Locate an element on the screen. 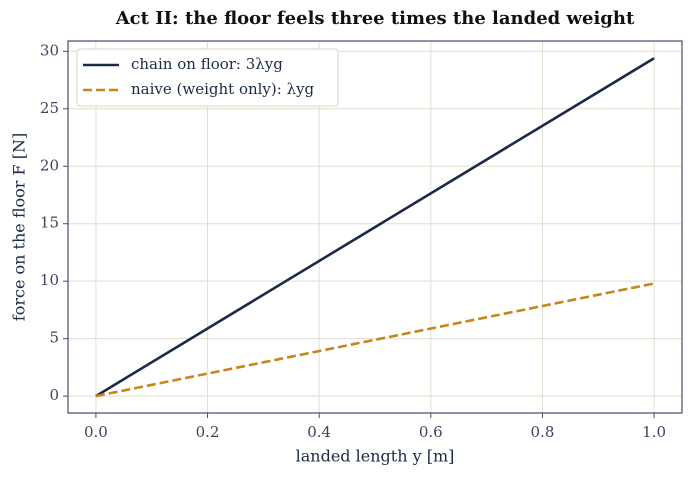 This screenshot has height=478, width=693. y-tick-label: 15 is located at coordinates (49, 223).